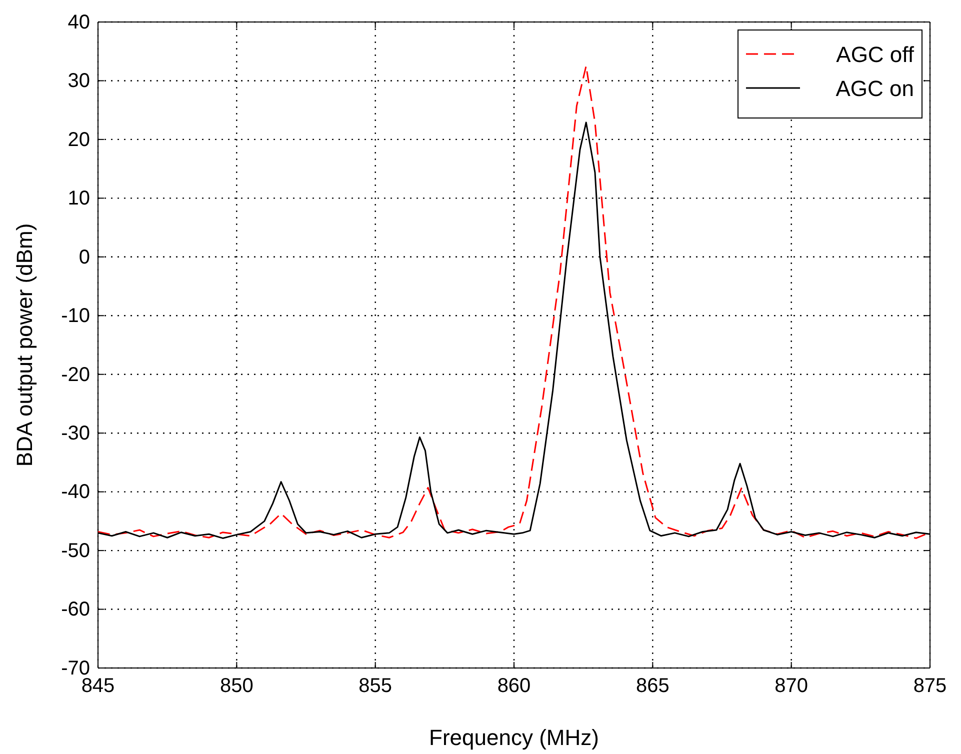 The width and height of the screenshot is (961, 754). Describe the element at coordinates (79, 81) in the screenshot. I see `y-tick-label: 30` at that location.